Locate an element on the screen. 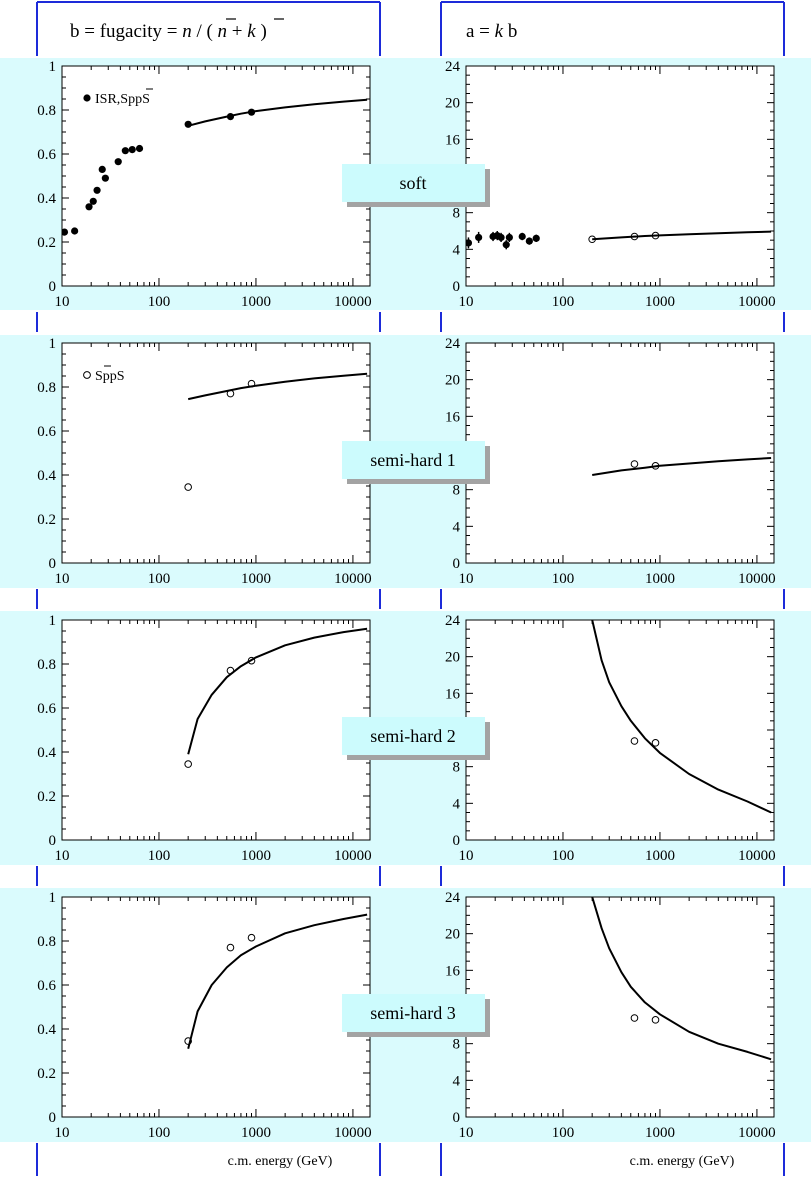 The height and width of the screenshot is (1178, 811). y-tick-label: 1 is located at coordinates (53, 898).